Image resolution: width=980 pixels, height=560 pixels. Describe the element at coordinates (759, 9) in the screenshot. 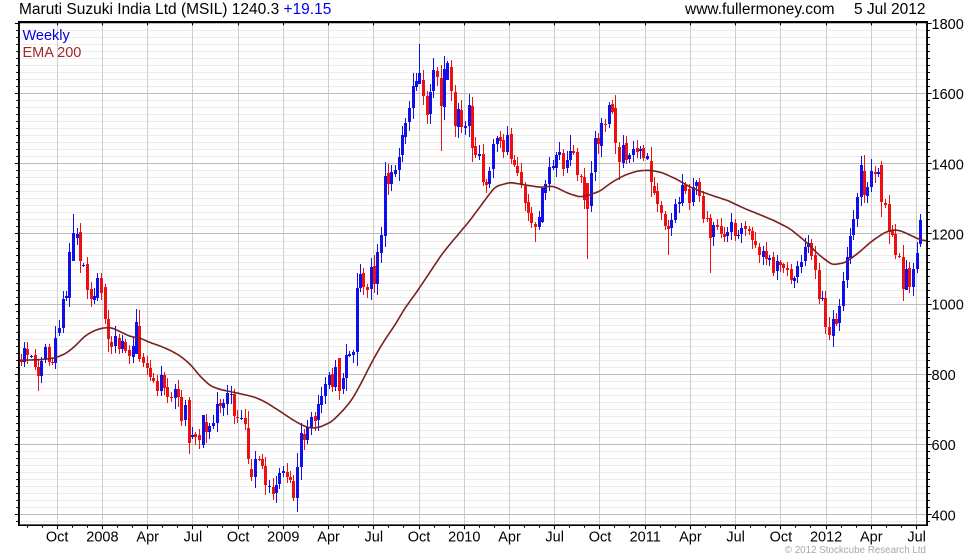

I see `svg-text: www.fullermoney.com` at that location.